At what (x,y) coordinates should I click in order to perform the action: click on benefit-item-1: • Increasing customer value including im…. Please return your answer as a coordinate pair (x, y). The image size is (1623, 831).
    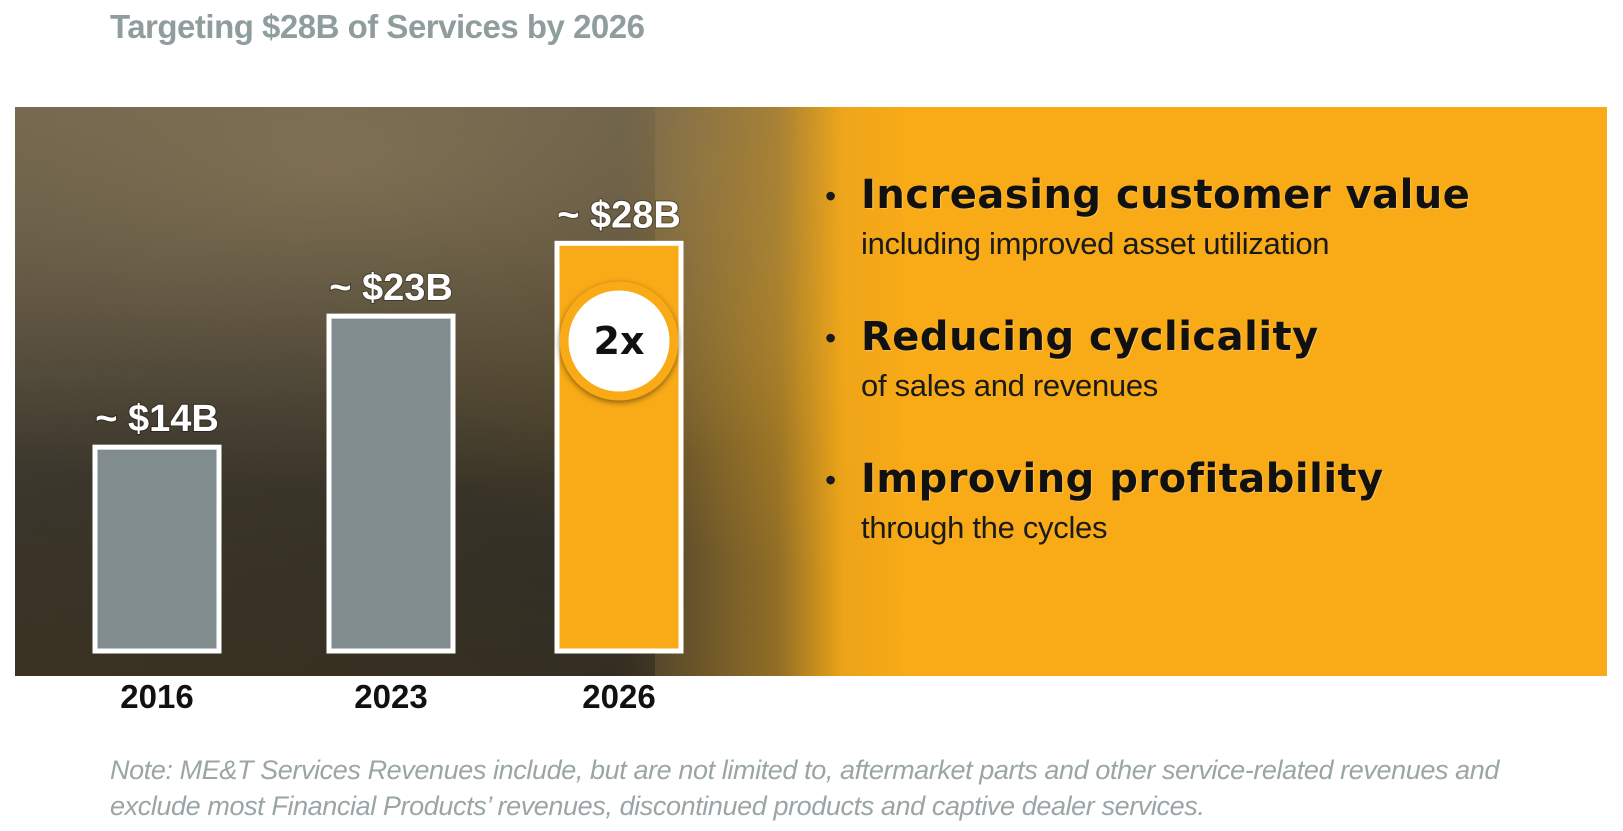
    Looking at the image, I should click on (1205, 217).